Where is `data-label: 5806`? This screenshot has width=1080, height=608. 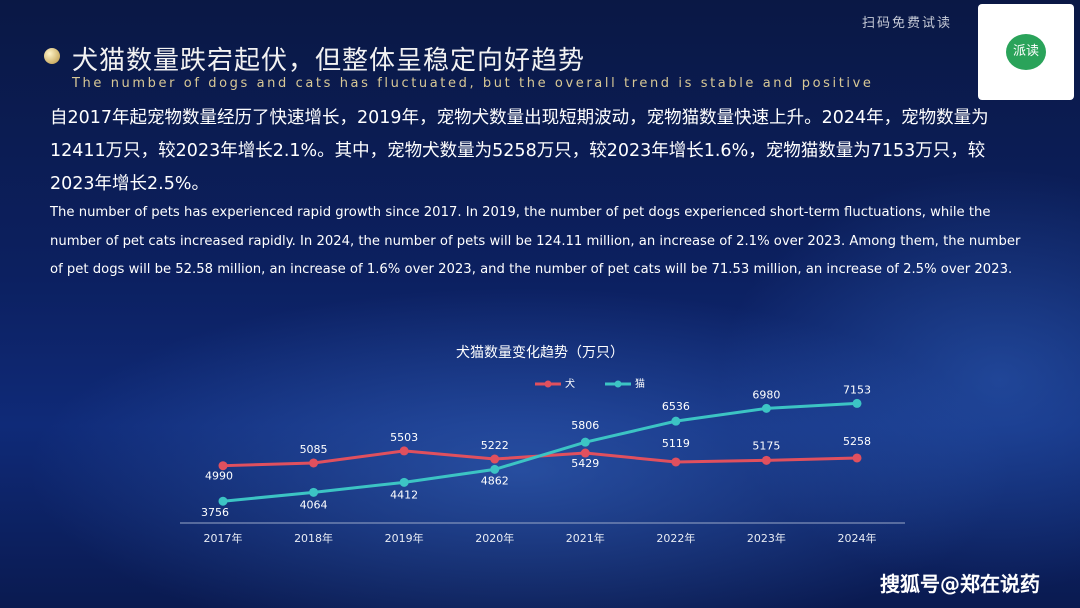
data-label: 5806 is located at coordinates (585, 425).